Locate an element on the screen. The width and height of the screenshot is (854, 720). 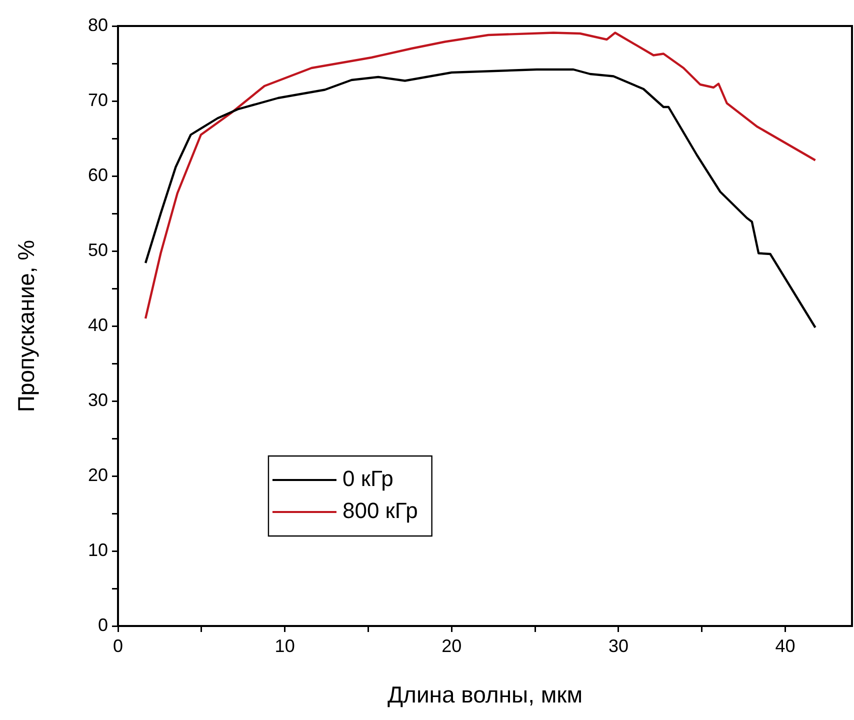
x-tick-label: 40 is located at coordinates (785, 646).